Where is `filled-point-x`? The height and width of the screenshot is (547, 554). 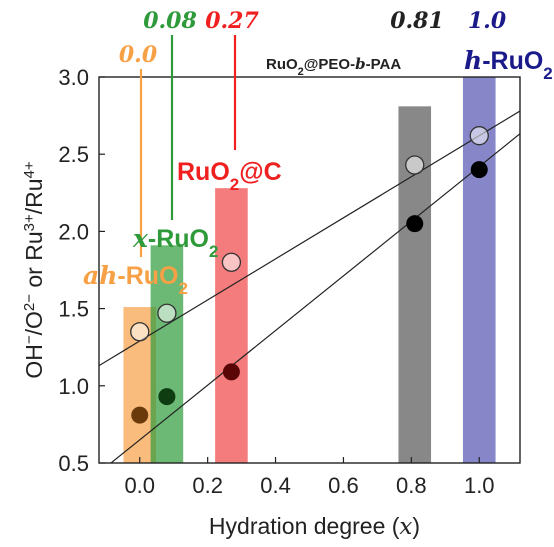 filled-point-x is located at coordinates (167, 397).